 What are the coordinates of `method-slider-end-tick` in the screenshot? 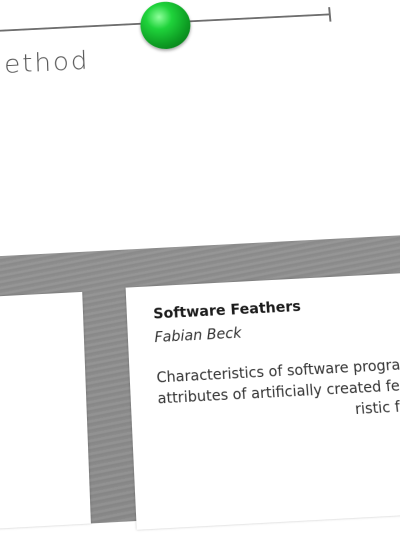 It's located at (329, 14).